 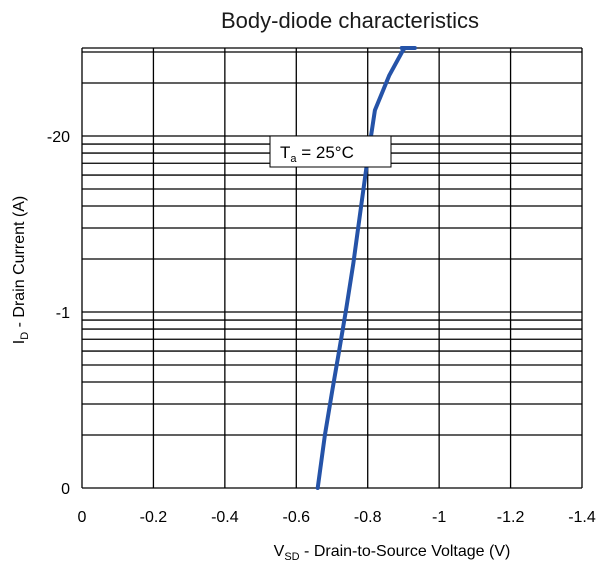 What do you see at coordinates (368, 517) in the screenshot?
I see `x-tick-label: -0.8` at bounding box center [368, 517].